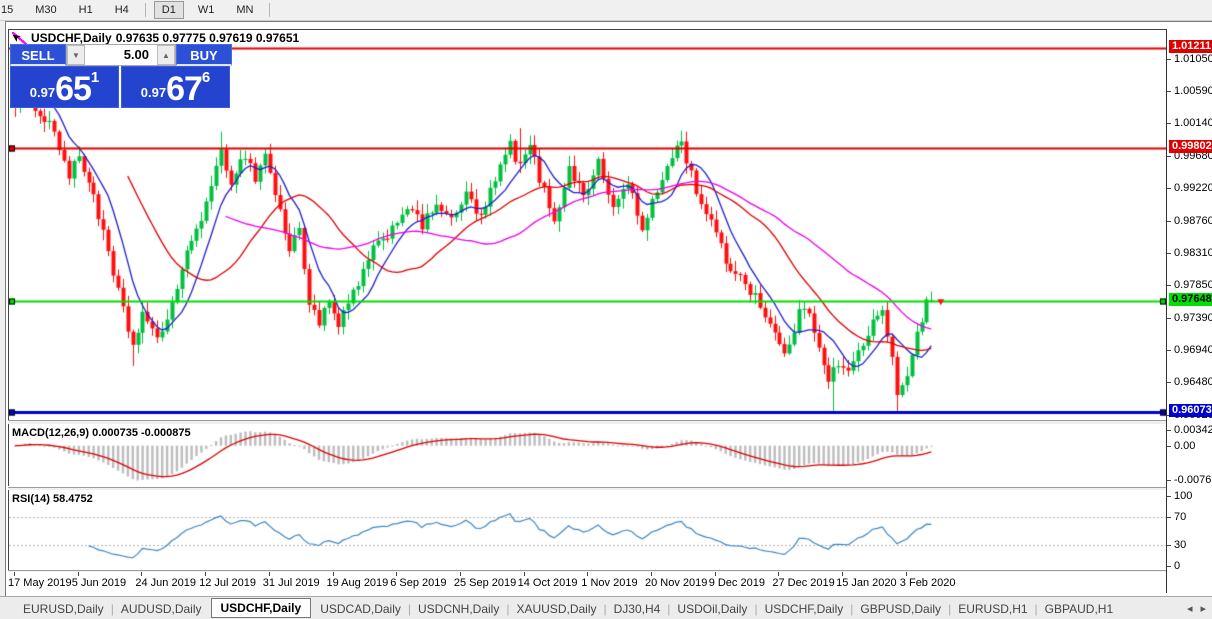 The width and height of the screenshot is (1212, 619). Describe the element at coordinates (1193, 58) in the screenshot. I see `price-axis-label: 1.01050` at that location.